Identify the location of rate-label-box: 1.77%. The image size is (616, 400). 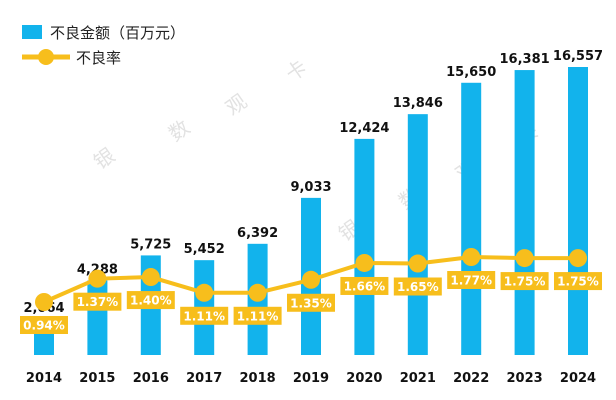
(471, 280).